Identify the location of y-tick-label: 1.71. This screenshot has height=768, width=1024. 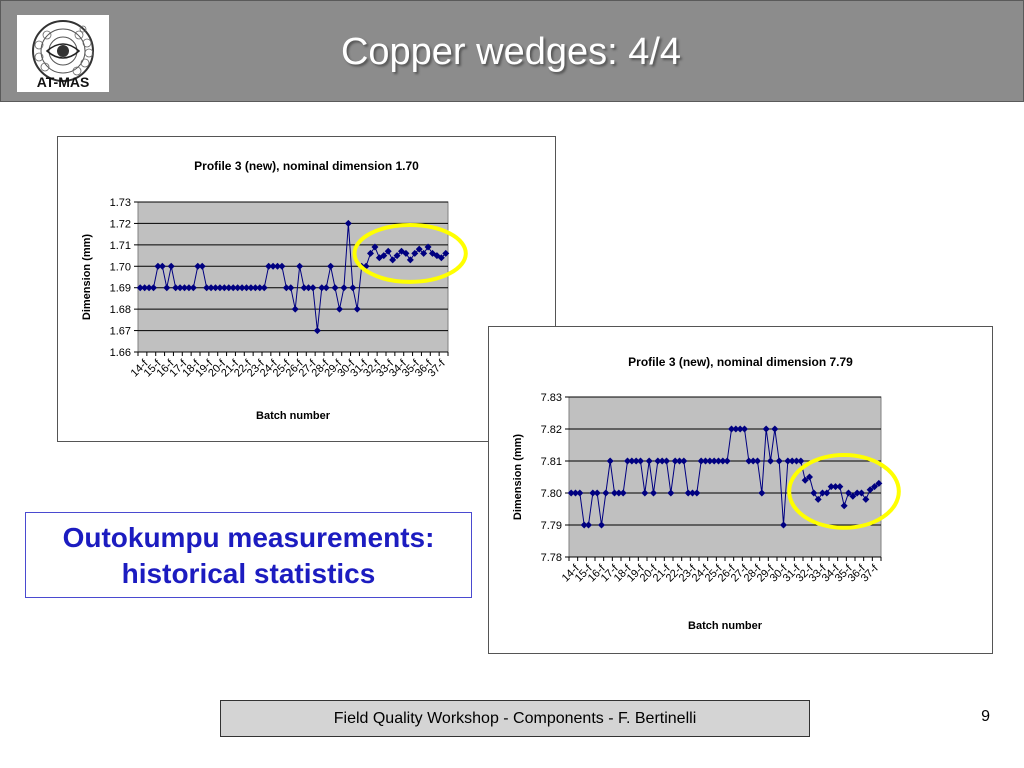
(120, 246).